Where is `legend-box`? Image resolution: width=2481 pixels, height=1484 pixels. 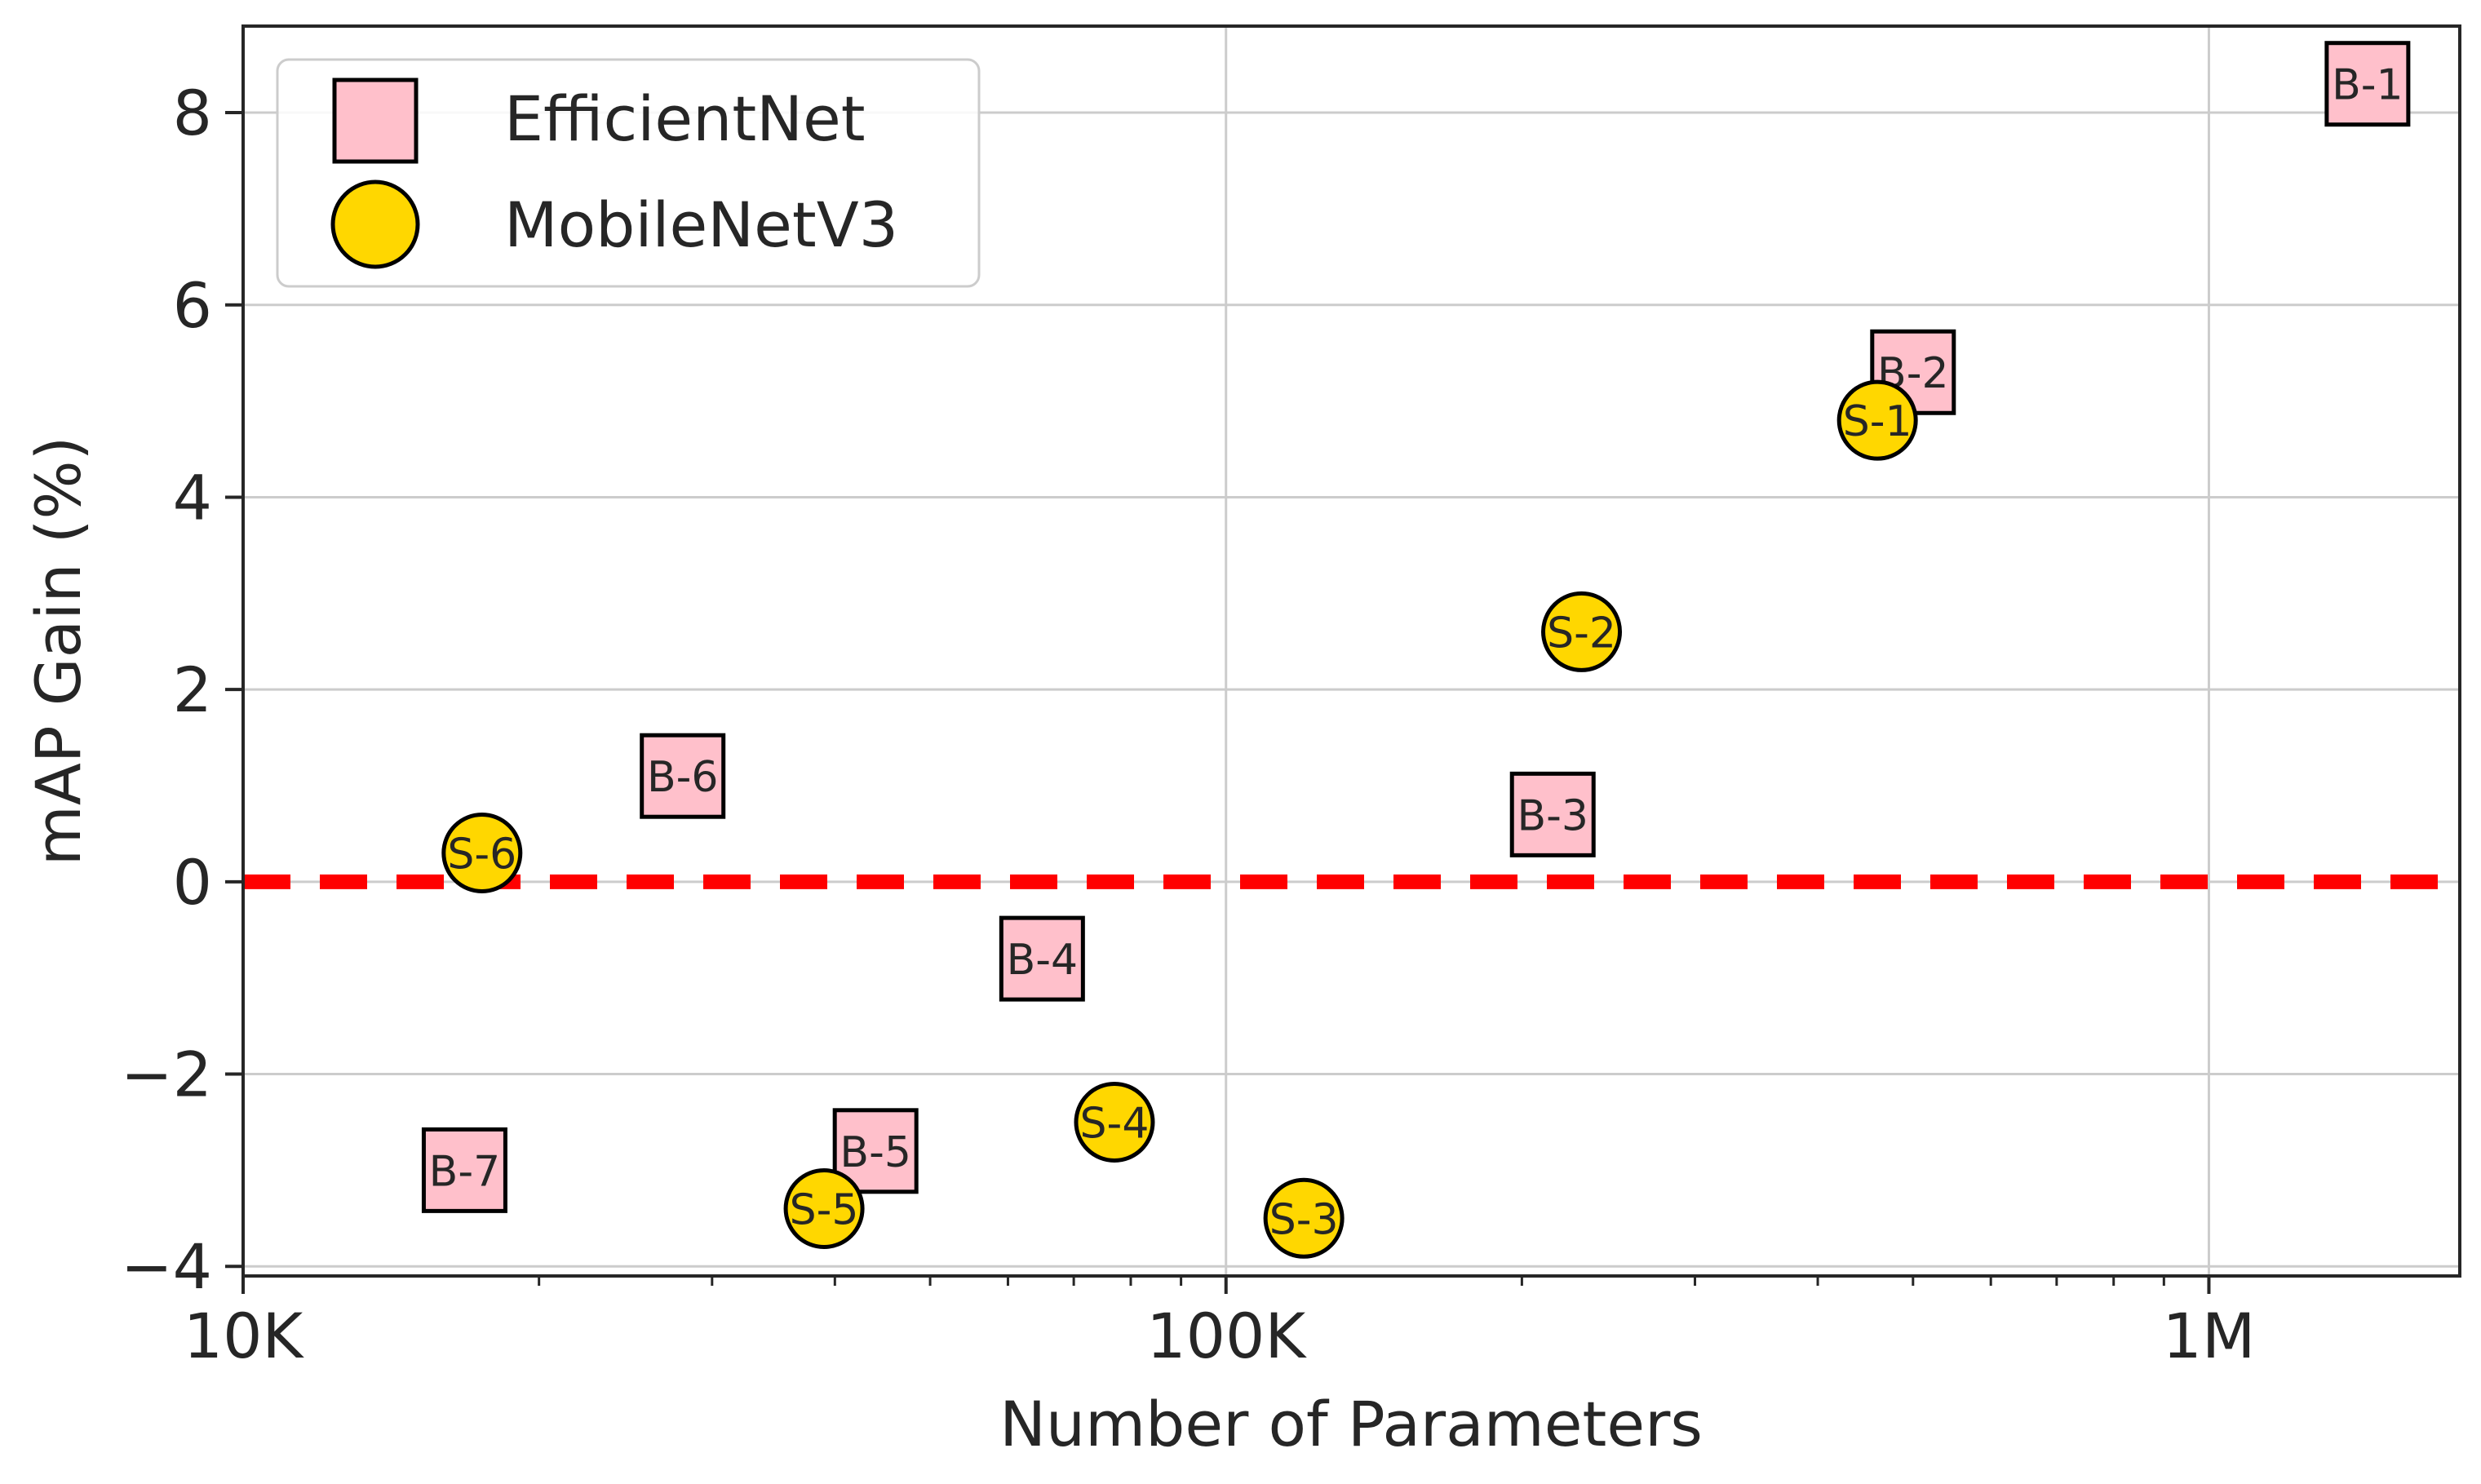 legend-box is located at coordinates (628, 173).